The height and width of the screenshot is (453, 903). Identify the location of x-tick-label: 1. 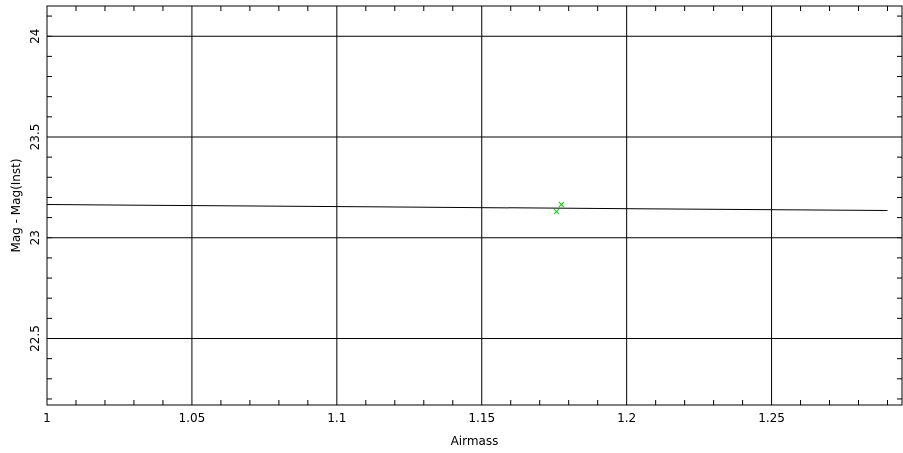
(47, 418).